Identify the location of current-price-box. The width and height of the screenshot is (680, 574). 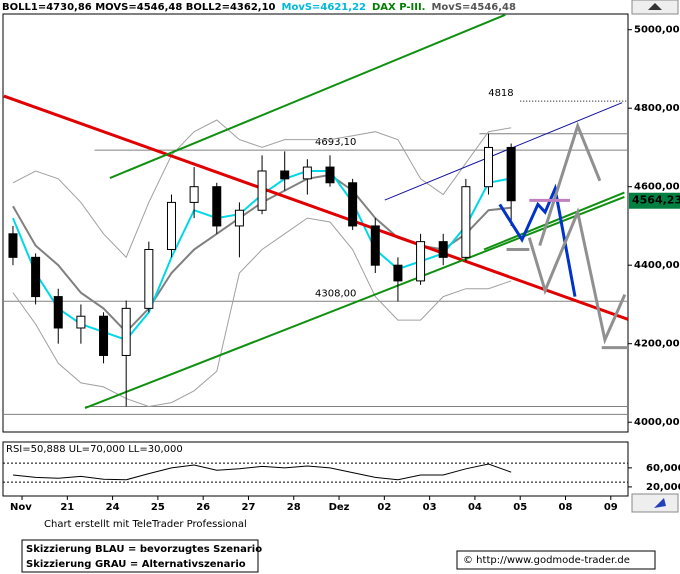
(654, 200).